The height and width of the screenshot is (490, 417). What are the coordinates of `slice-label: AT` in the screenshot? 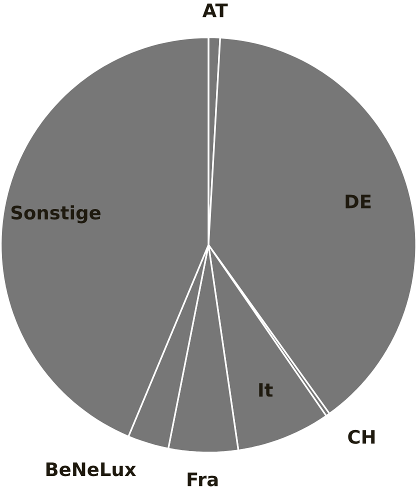 It's located at (215, 11).